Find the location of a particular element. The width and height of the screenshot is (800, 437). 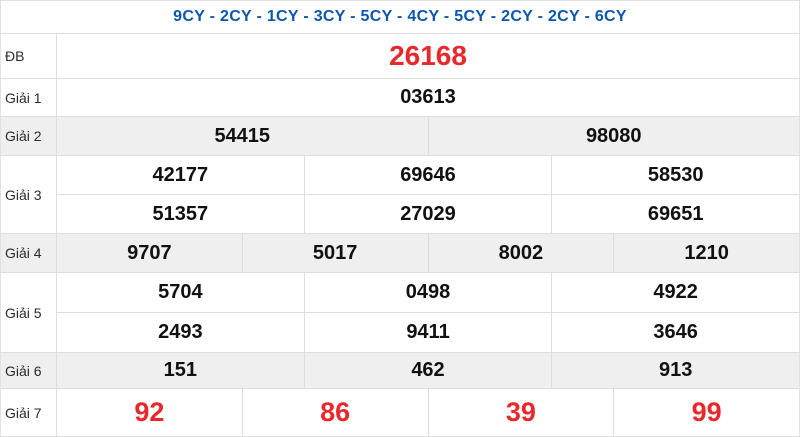

prize-label-g5: Giải 5 is located at coordinates (29, 312).